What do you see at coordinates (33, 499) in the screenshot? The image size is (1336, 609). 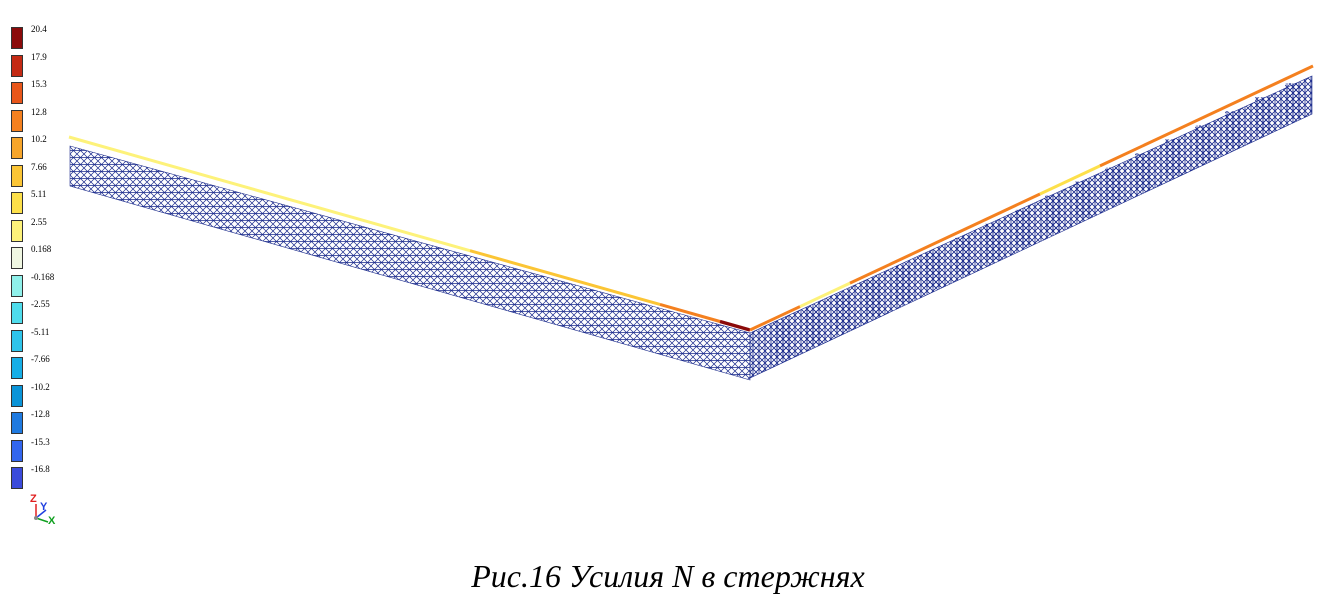 I see `axis-z-label: Z` at bounding box center [33, 499].